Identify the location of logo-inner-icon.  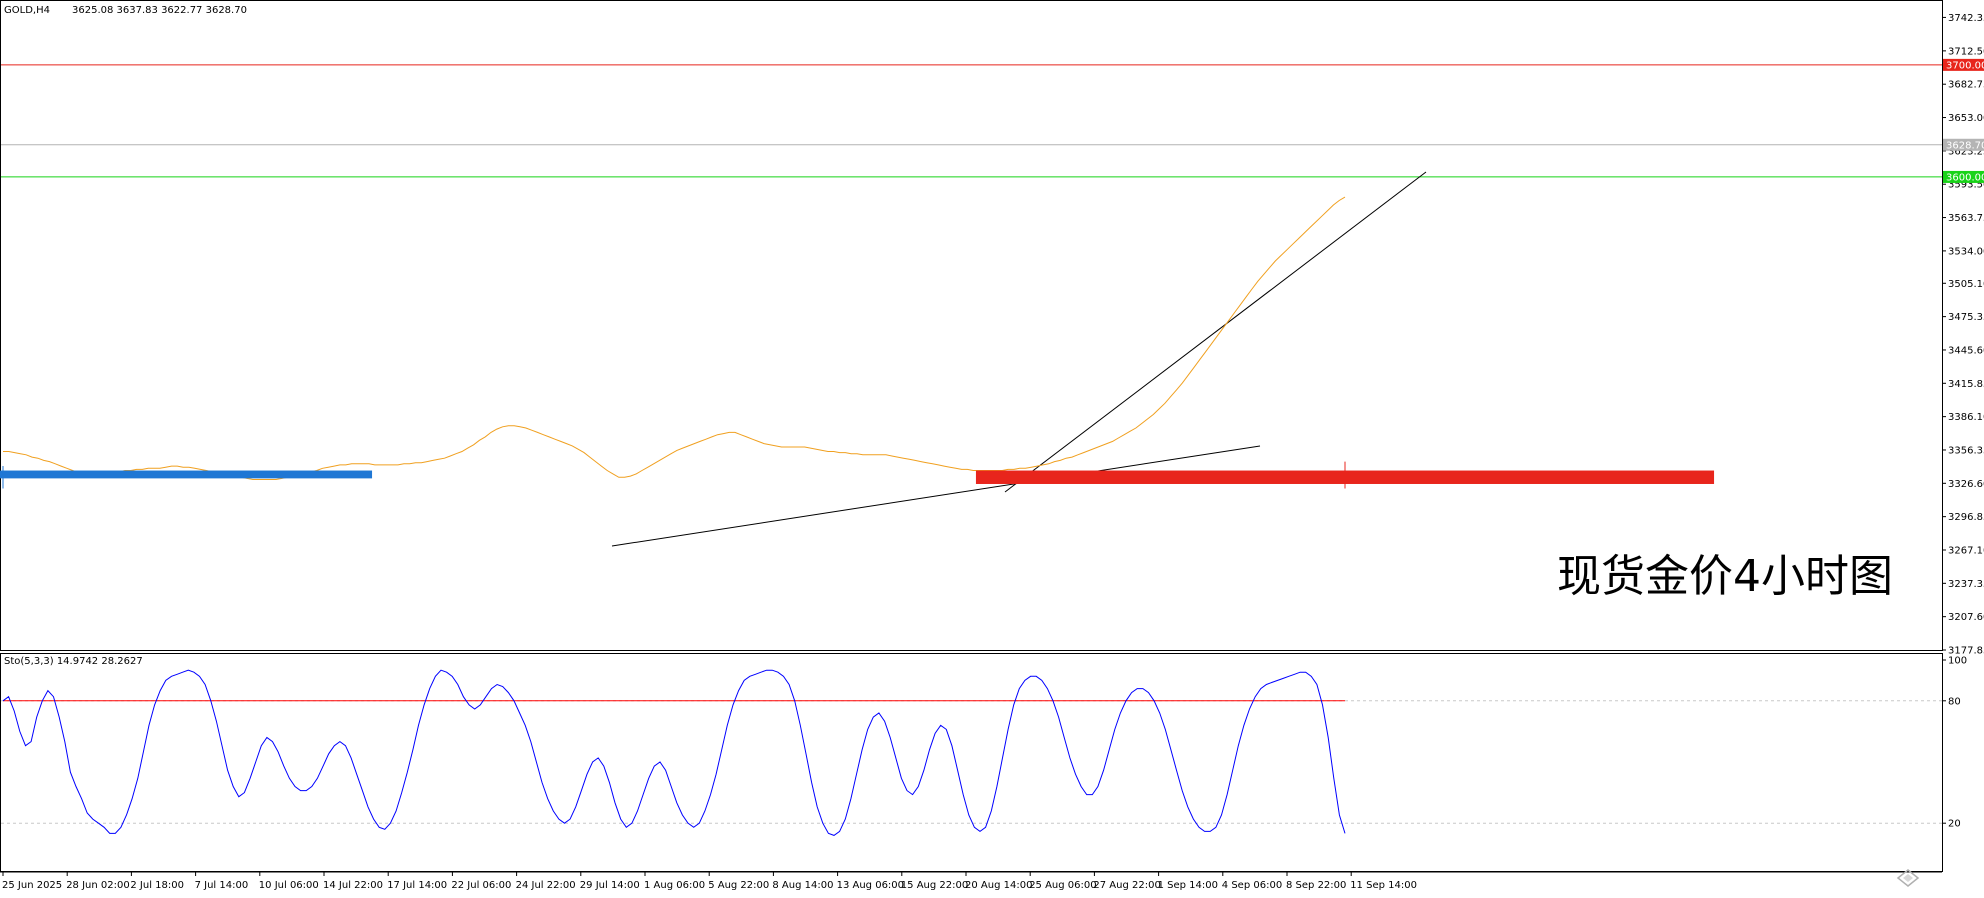
(1908, 878).